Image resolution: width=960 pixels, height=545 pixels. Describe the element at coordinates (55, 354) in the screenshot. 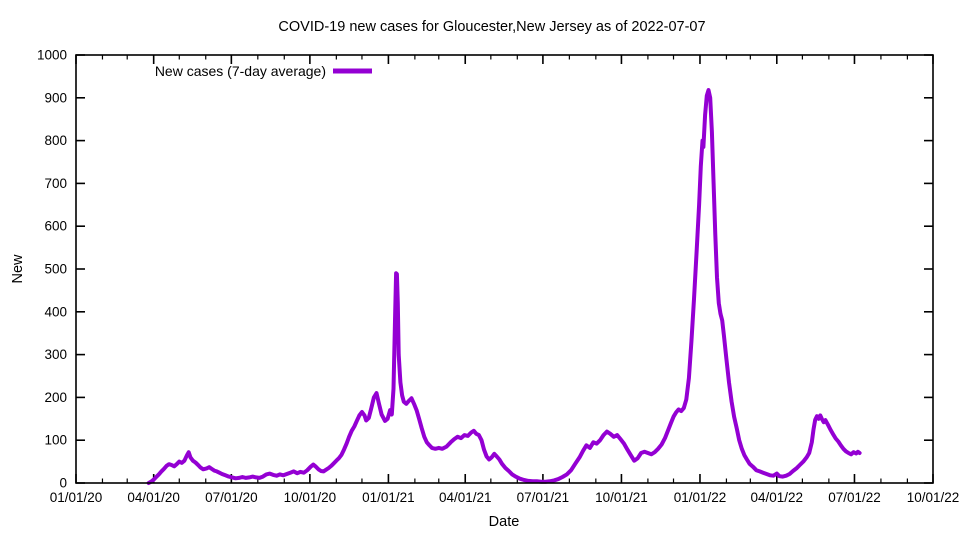

I see `y-tick-label: 300` at that location.